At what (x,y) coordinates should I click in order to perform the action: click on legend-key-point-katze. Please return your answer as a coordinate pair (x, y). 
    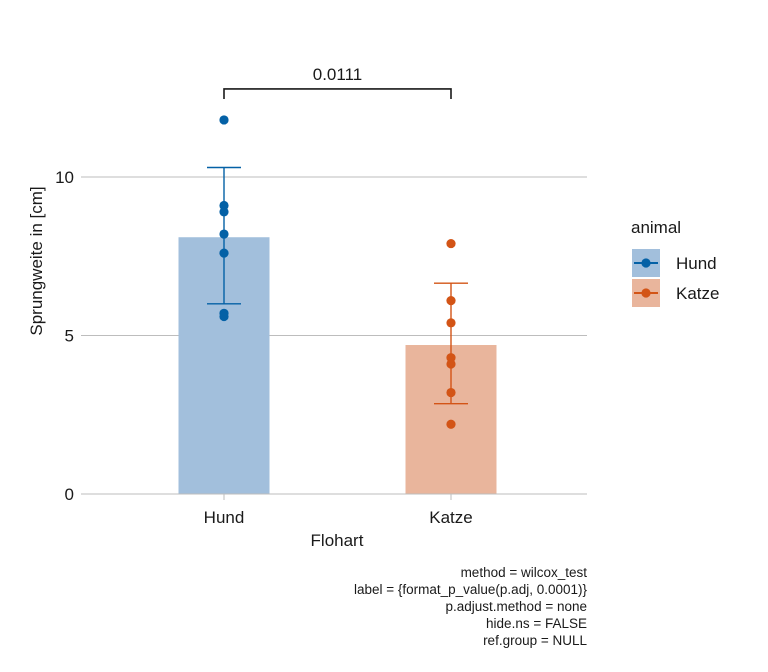
    Looking at the image, I should click on (646, 293).